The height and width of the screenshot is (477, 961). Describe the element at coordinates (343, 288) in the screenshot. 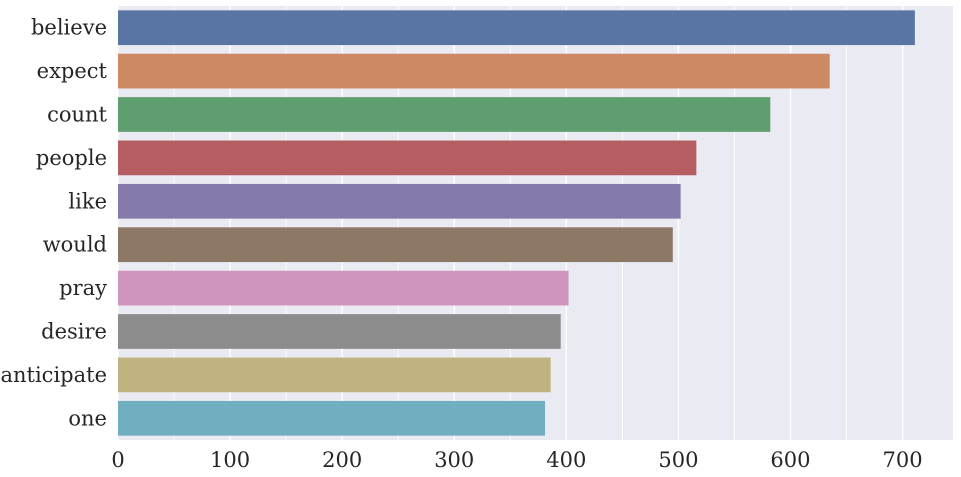

I see `bar-pray` at that location.